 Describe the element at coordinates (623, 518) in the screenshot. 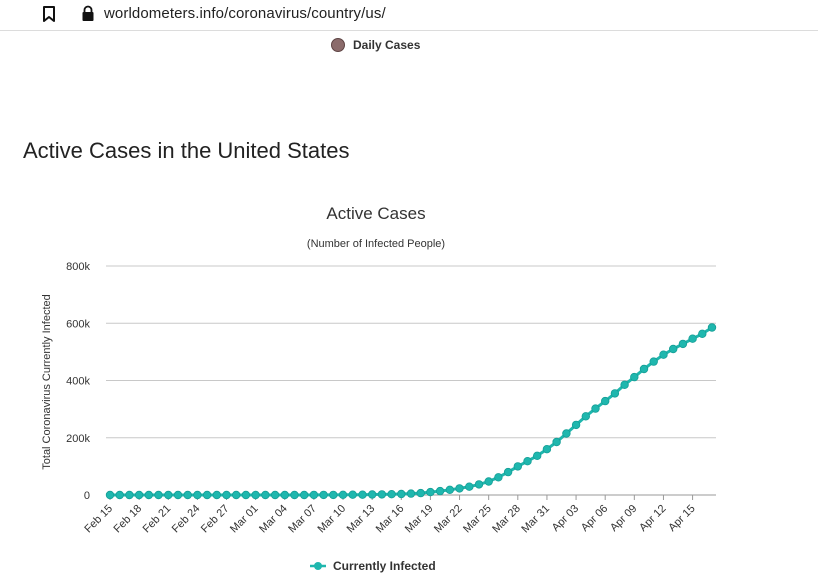

I see `x-tick-label: Apr 09` at that location.